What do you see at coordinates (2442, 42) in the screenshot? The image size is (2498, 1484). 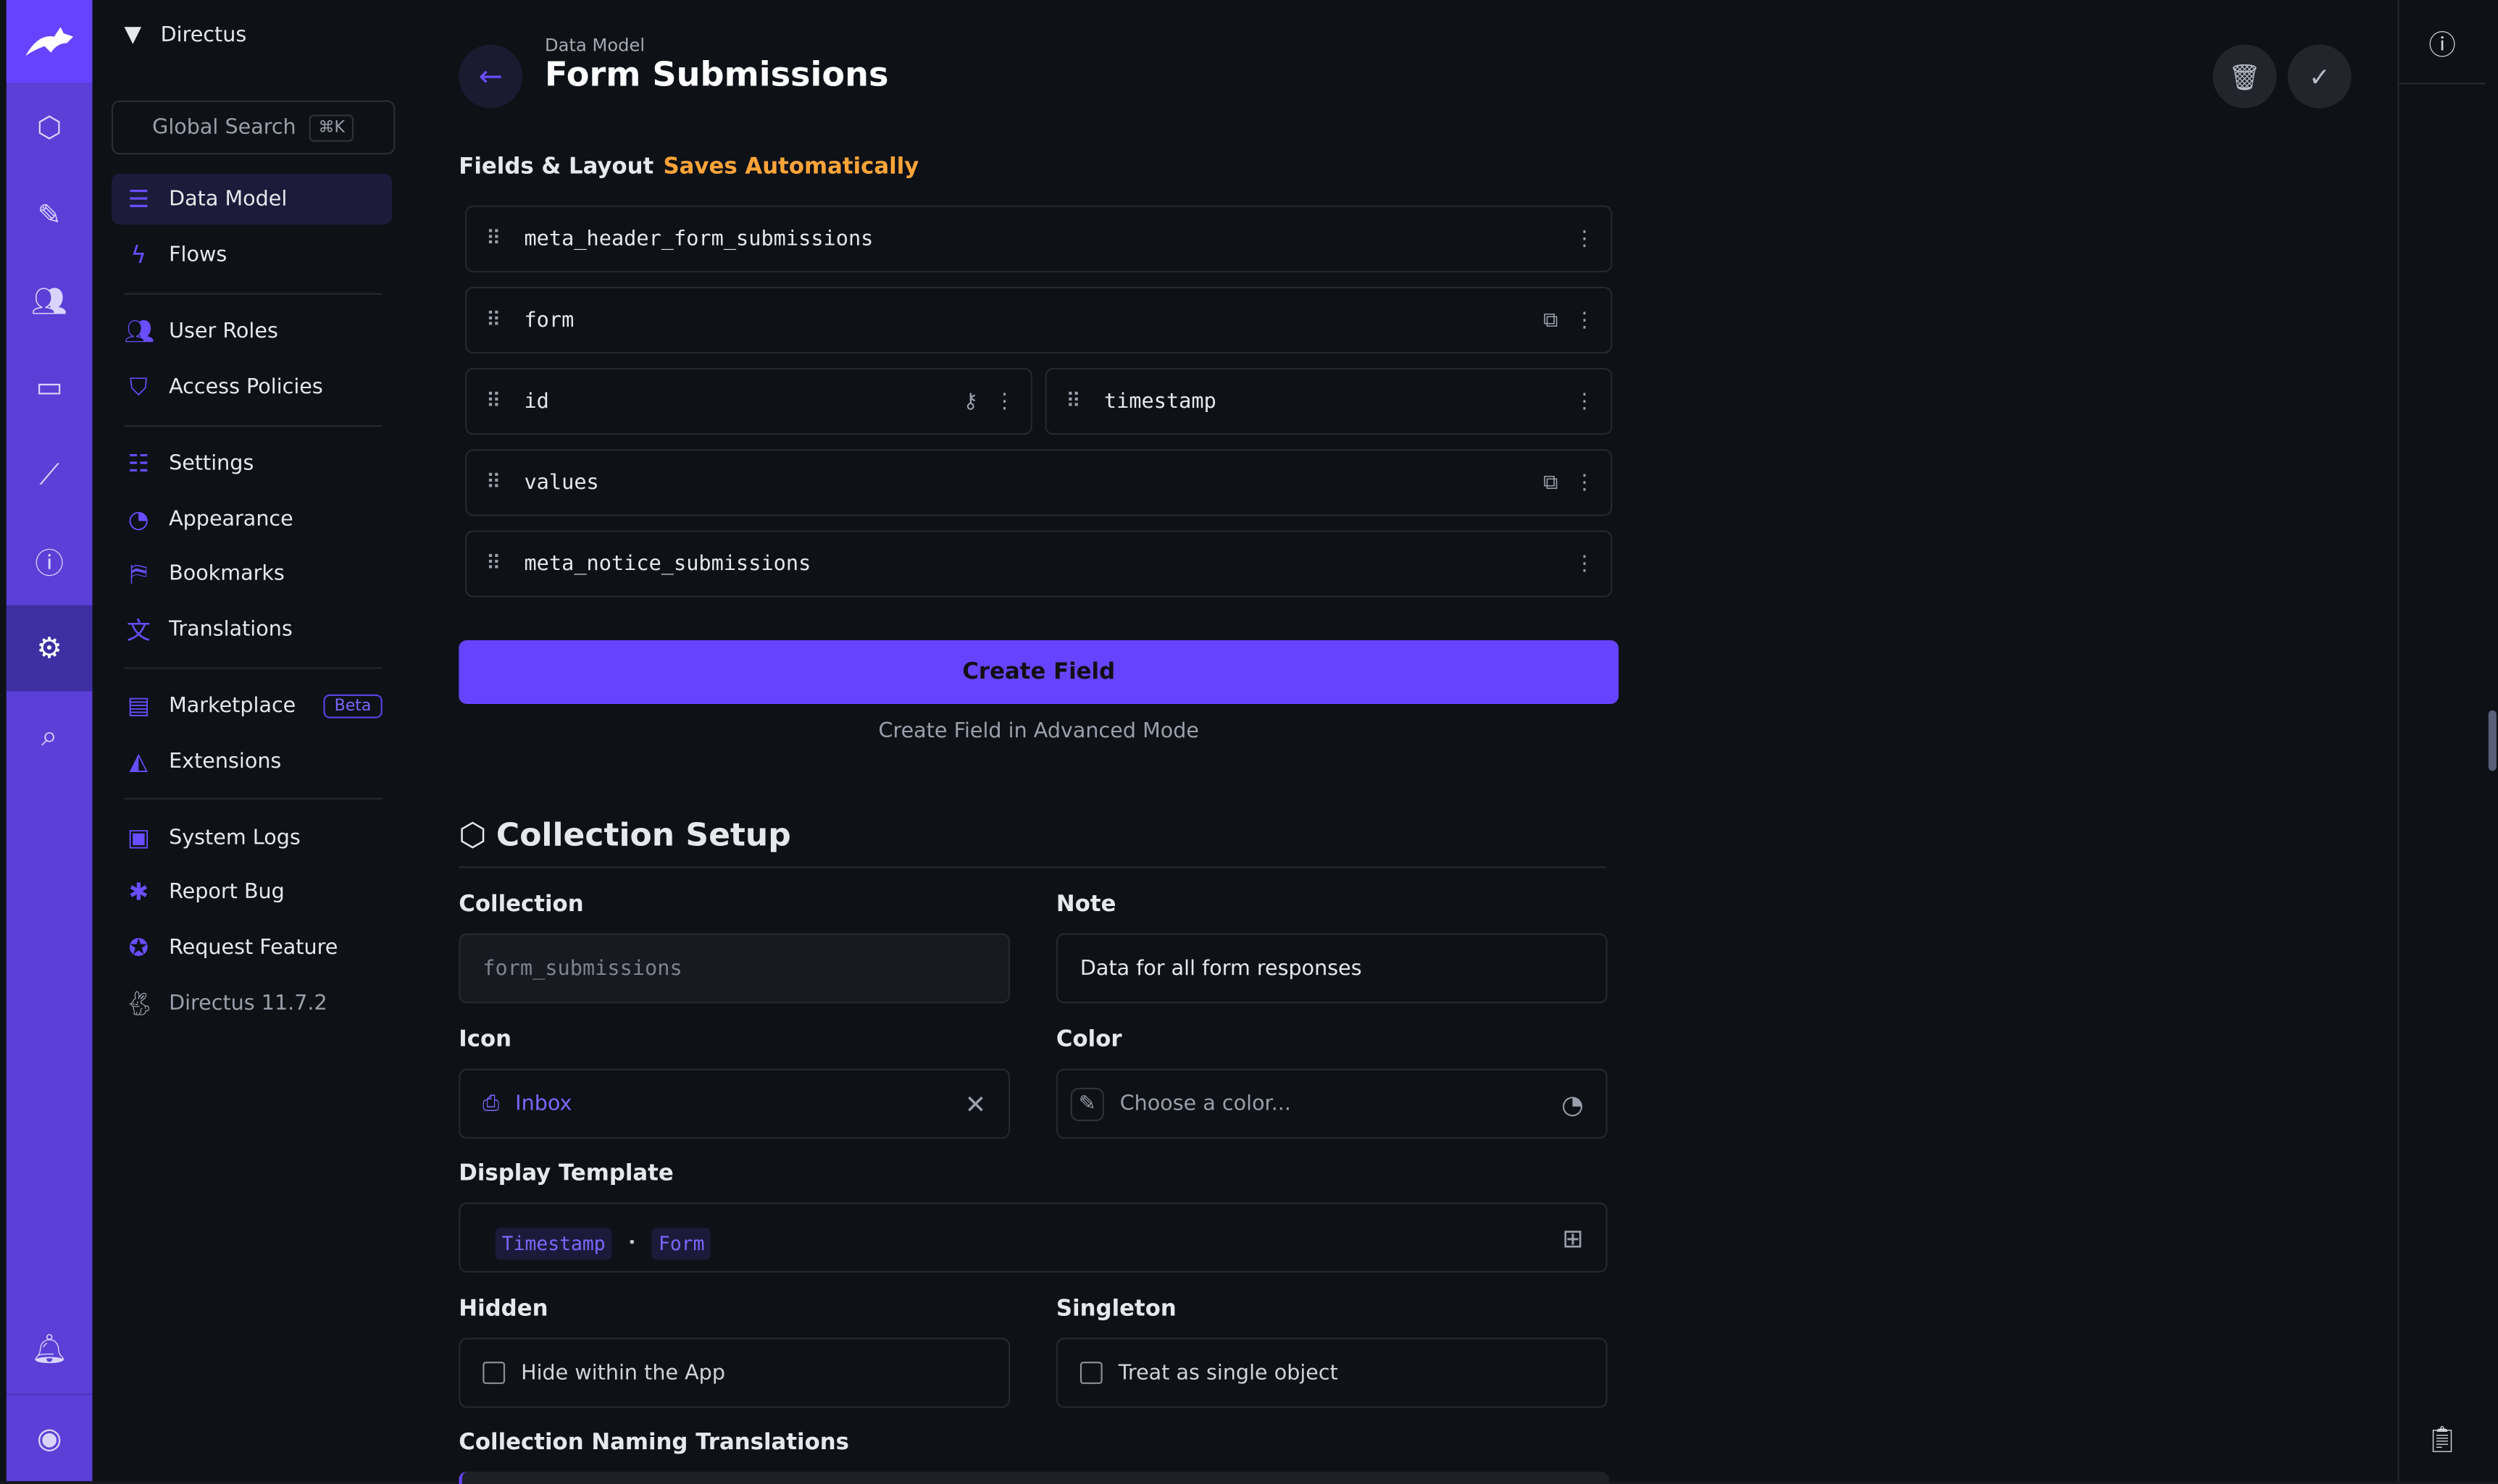 I see `info-icon: ⓘ` at bounding box center [2442, 42].